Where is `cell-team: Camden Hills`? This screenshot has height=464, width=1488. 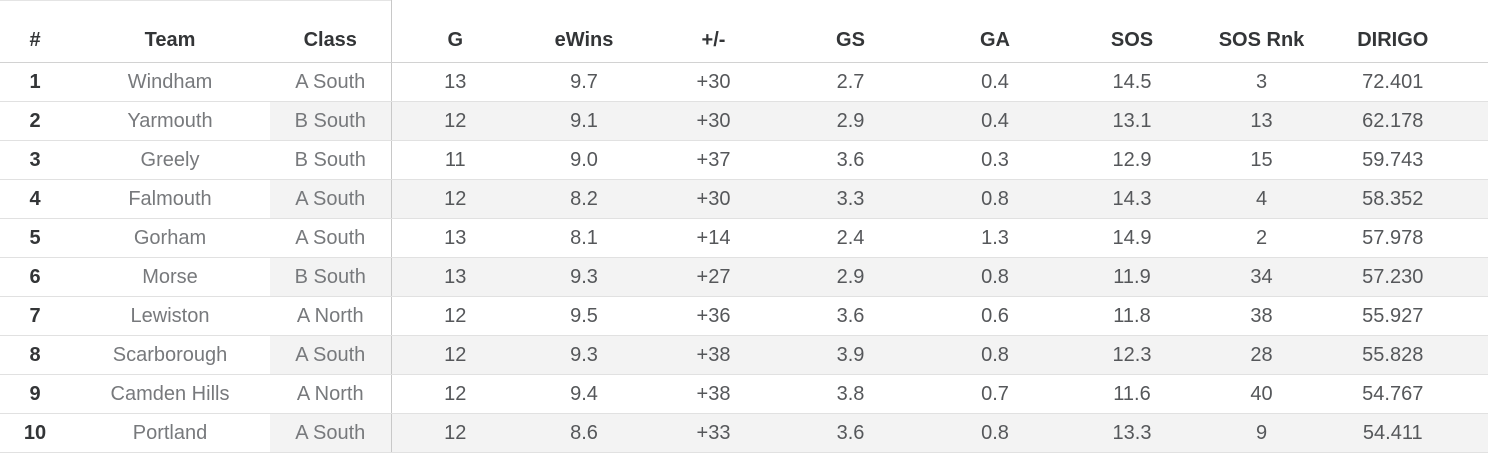
cell-team: Camden Hills is located at coordinates (170, 394).